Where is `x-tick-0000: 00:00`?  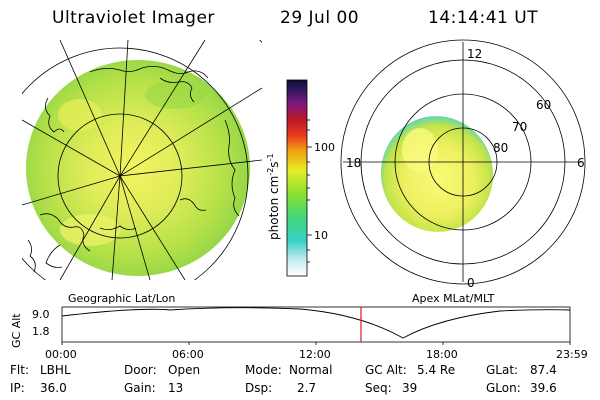 x-tick-0000: 00:00 is located at coordinates (61, 354).